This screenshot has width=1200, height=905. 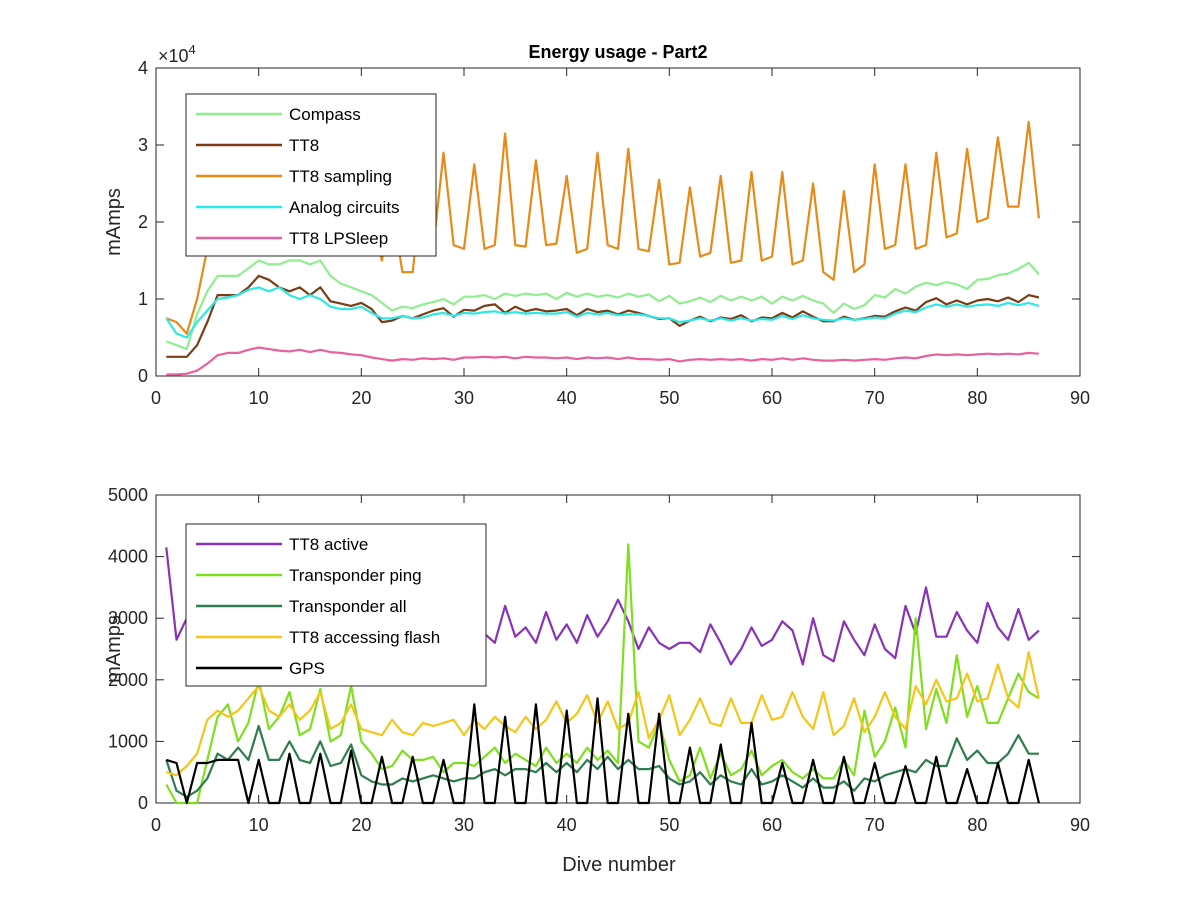 What do you see at coordinates (1080, 825) in the screenshot?
I see `bottom-x-tick-label: 90` at bounding box center [1080, 825].